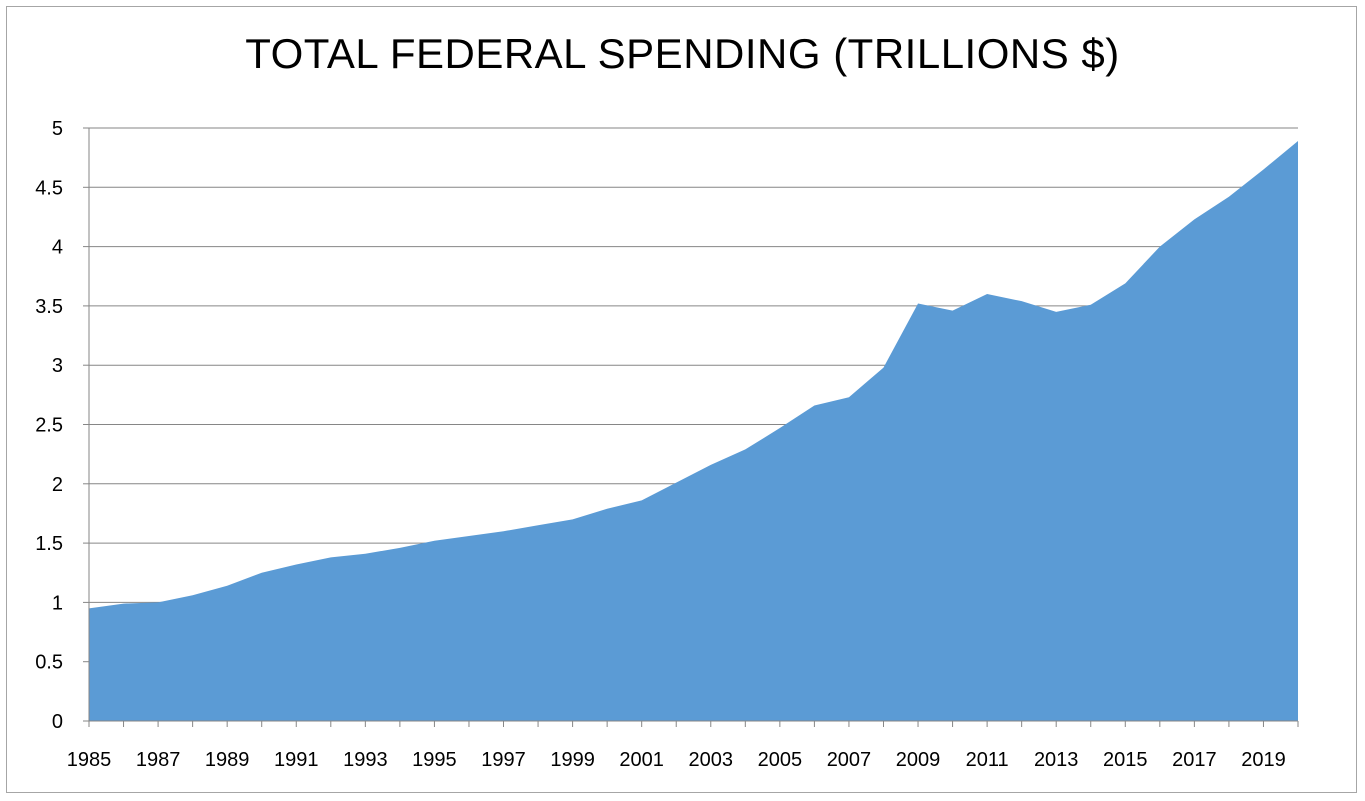 This screenshot has height=801, width=1365. What do you see at coordinates (227, 760) in the screenshot?
I see `x-tick-label: 1989` at bounding box center [227, 760].